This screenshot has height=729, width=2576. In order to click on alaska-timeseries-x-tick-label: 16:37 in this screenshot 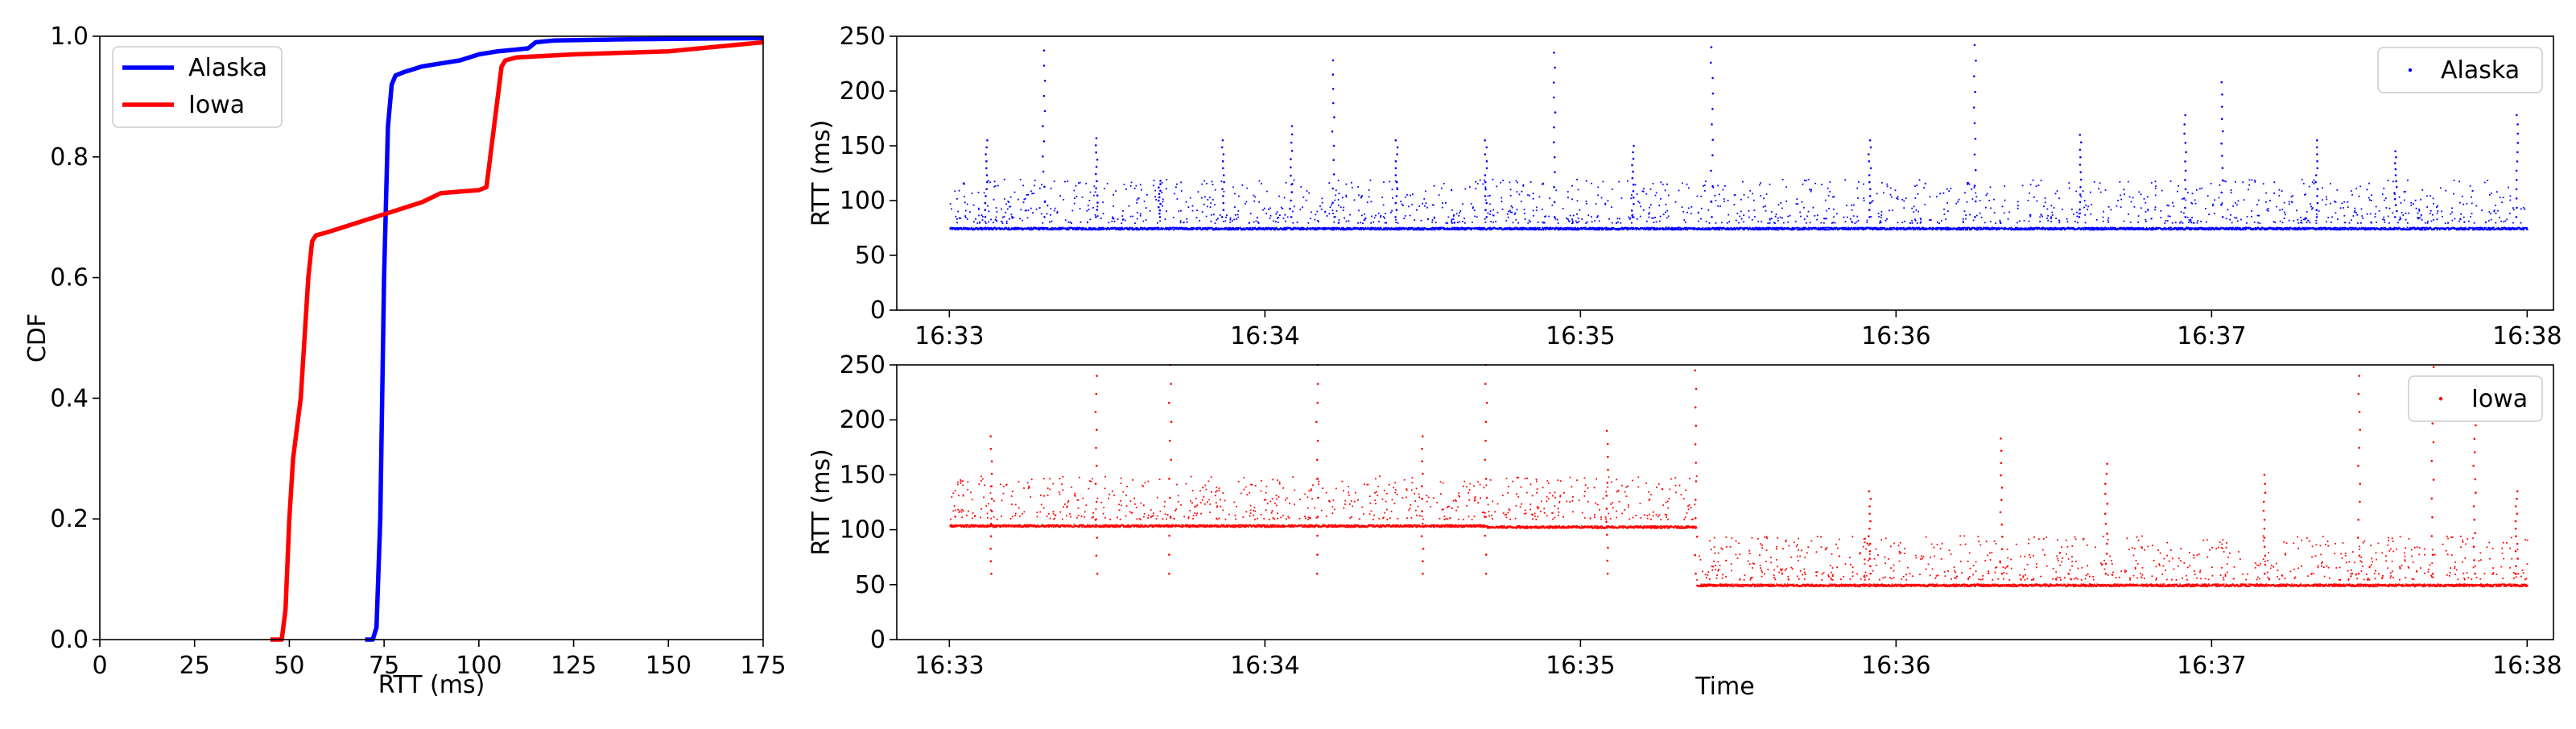, I will do `click(2211, 336)`.